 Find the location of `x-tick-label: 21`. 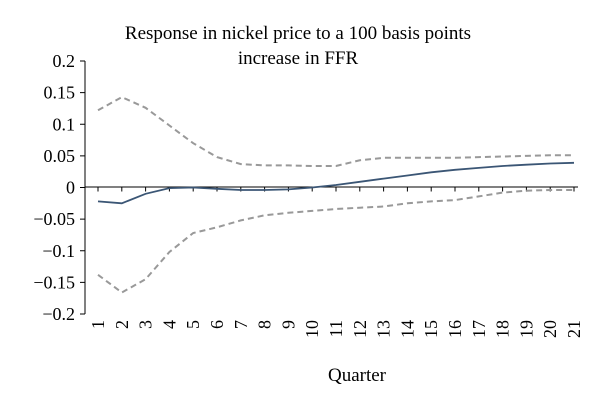

x-tick-label: 21 is located at coordinates (574, 329).